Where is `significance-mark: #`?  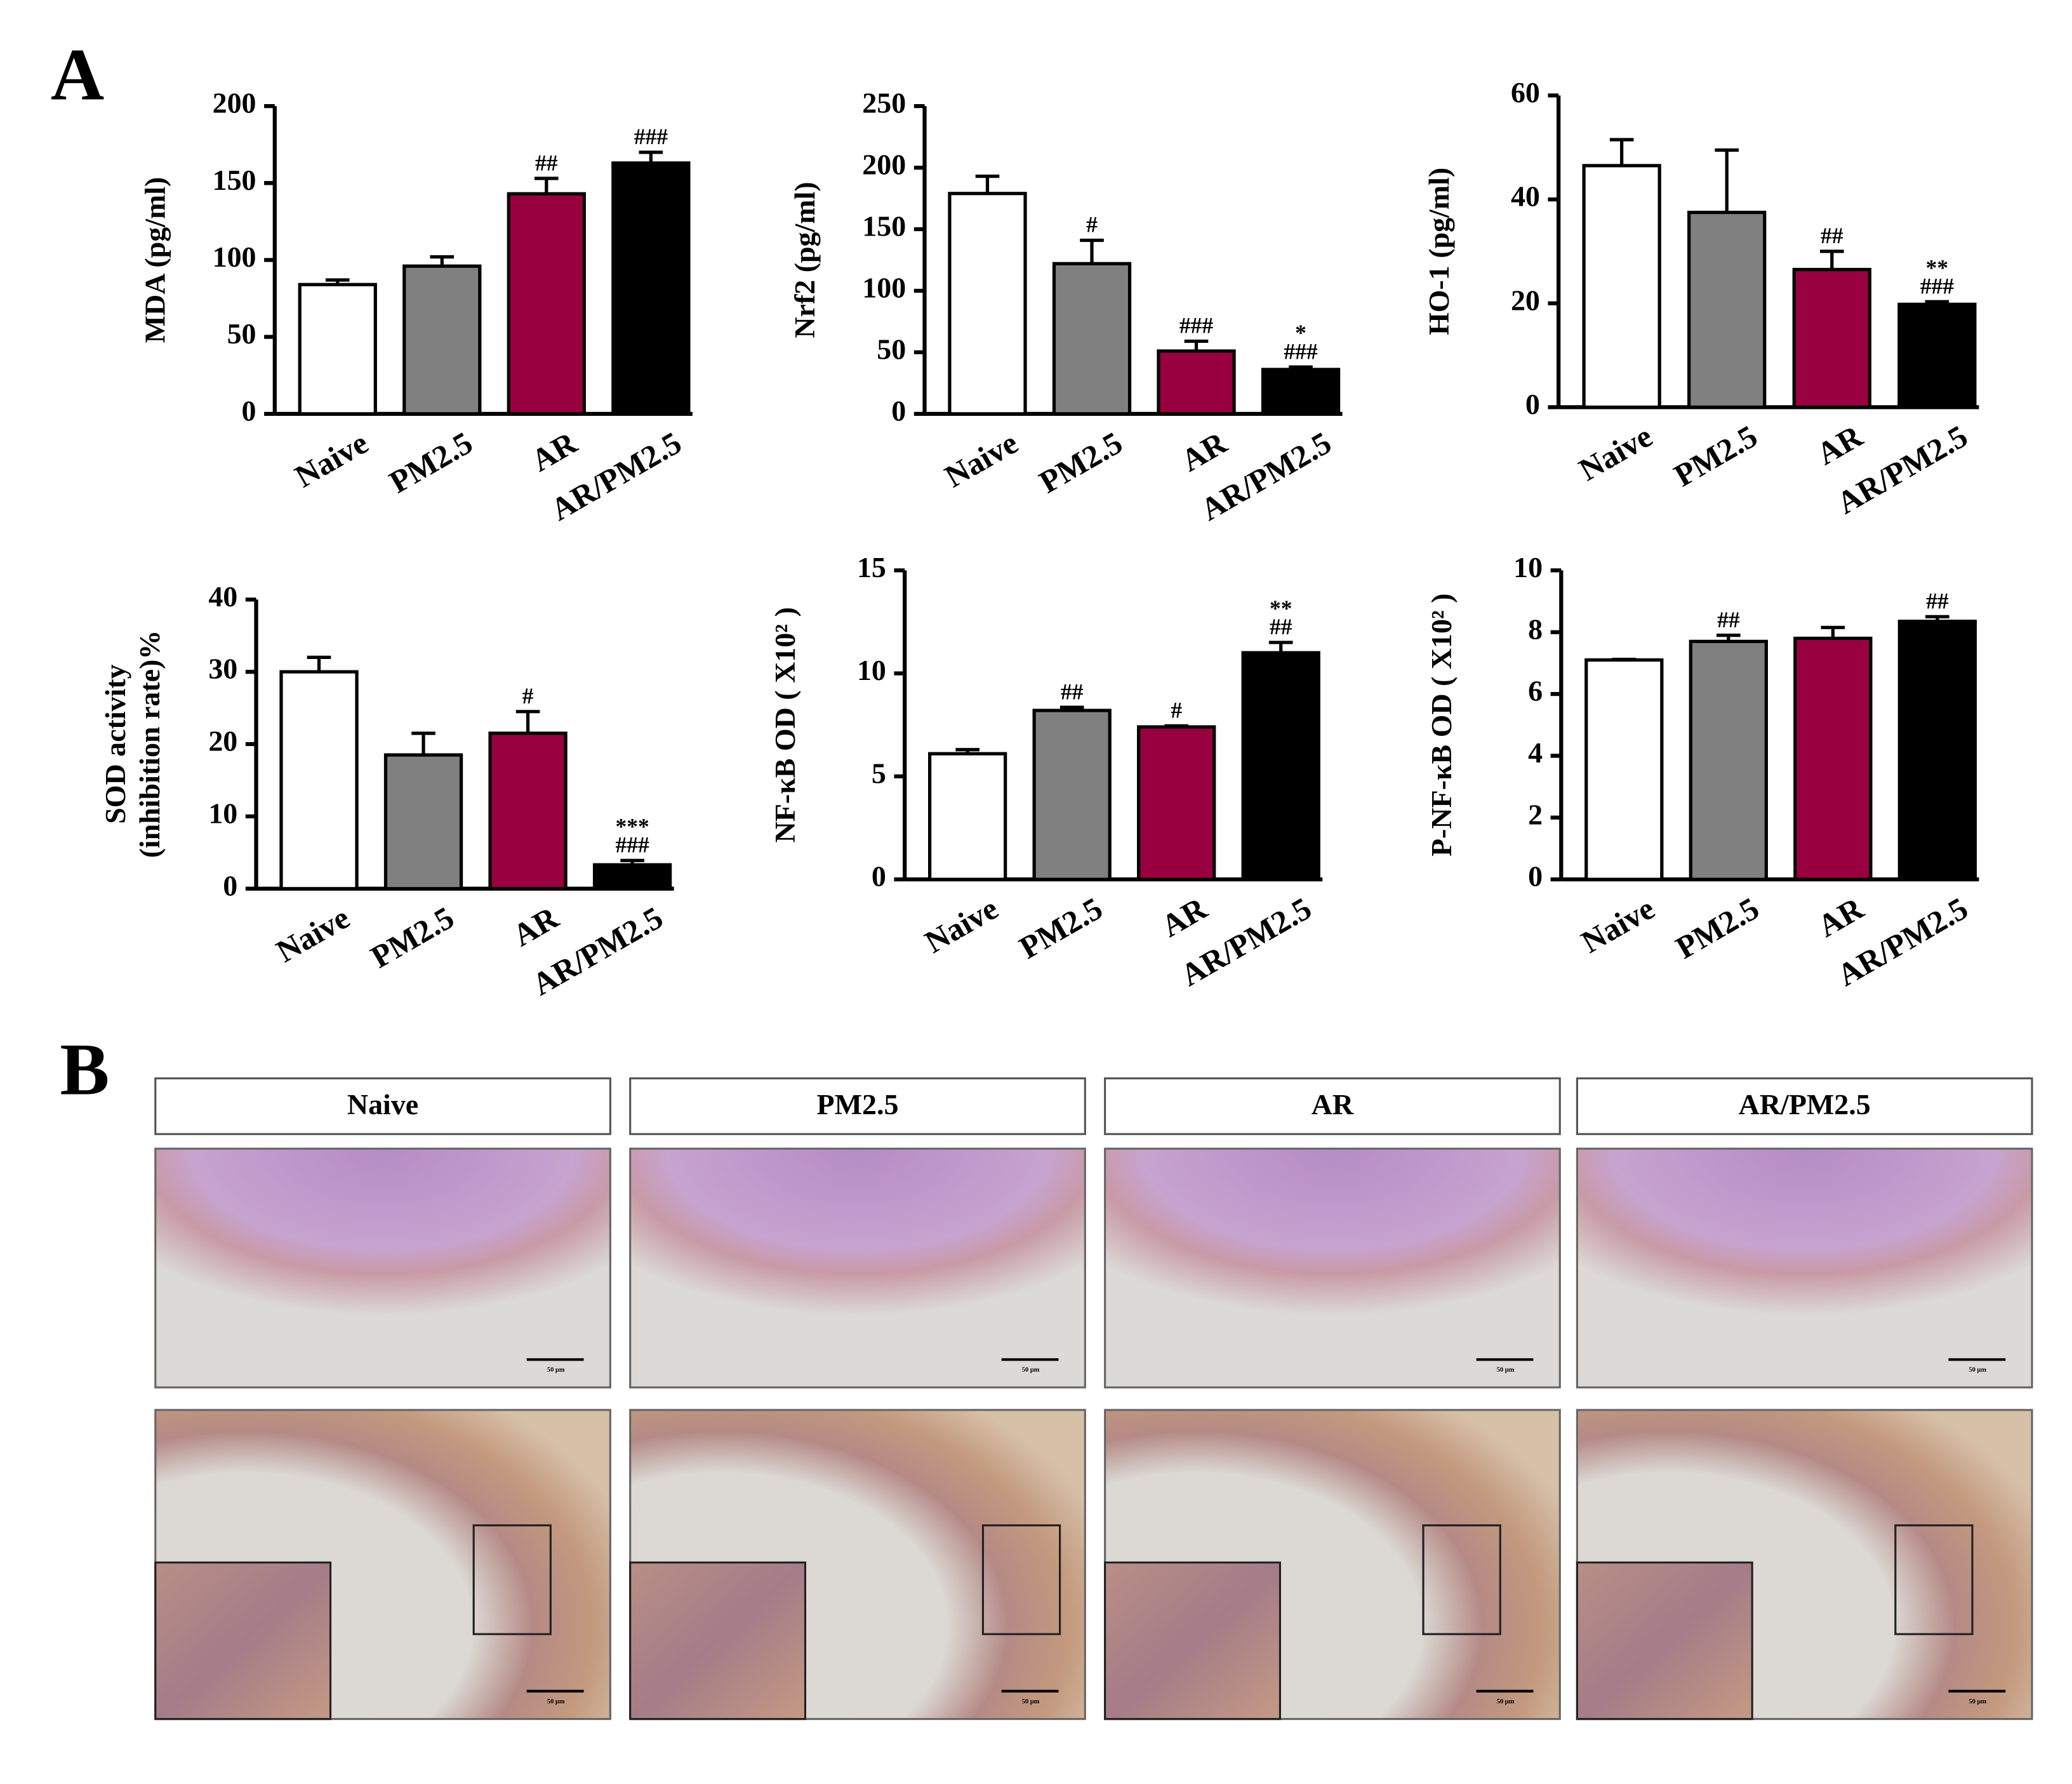 significance-mark: # is located at coordinates (1176, 711).